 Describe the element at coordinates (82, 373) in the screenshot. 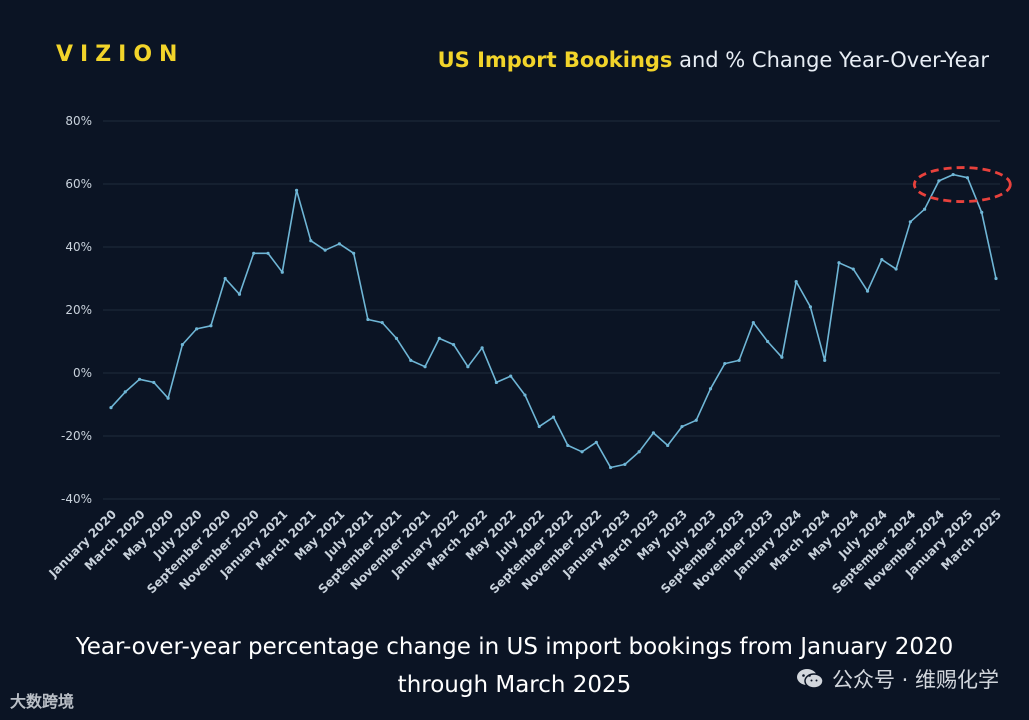

I see `y-tick-label: 0%` at that location.